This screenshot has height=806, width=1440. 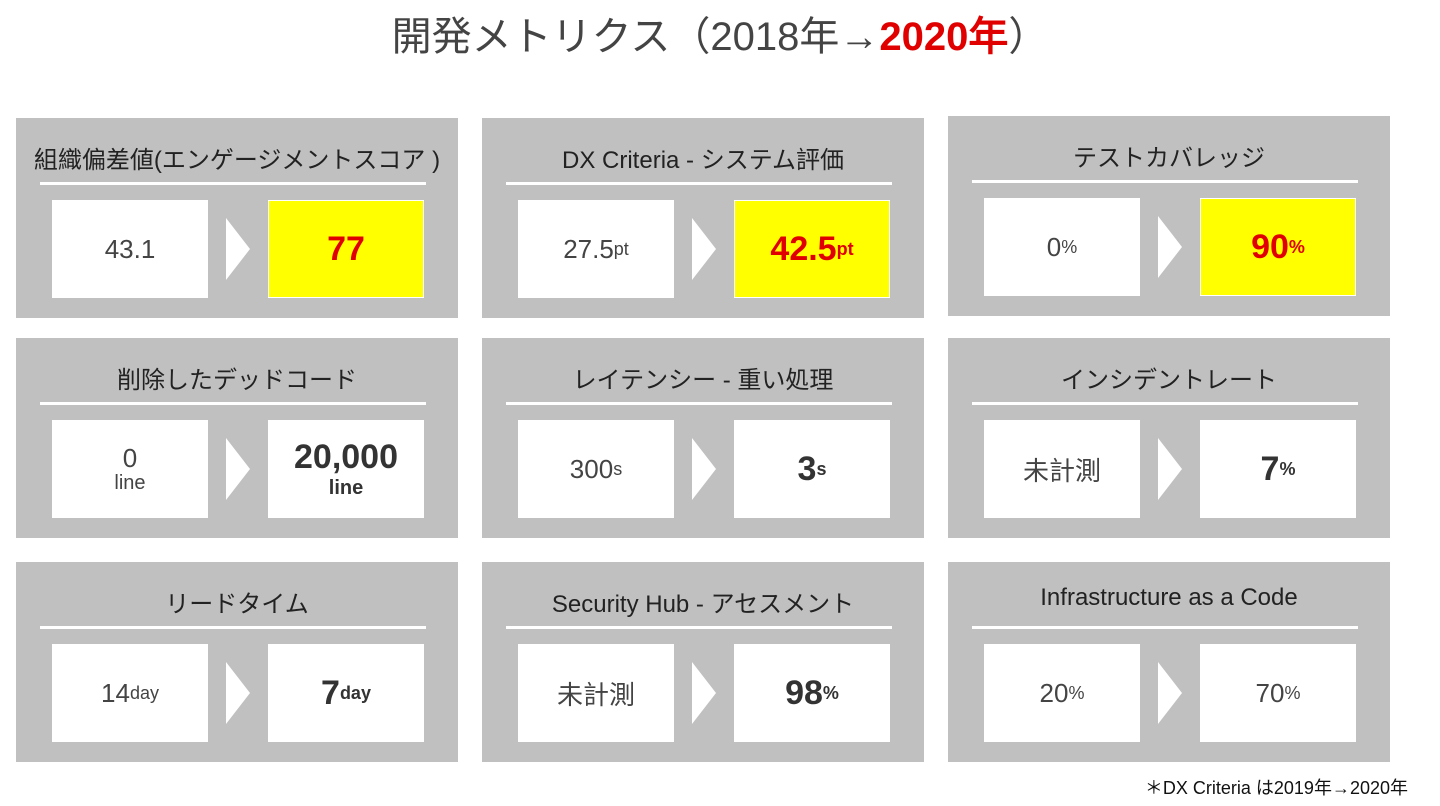 I want to click on metric-card: DX Criteria - システム評価 27.5 pt 42.5 pt, so click(x=703, y=218).